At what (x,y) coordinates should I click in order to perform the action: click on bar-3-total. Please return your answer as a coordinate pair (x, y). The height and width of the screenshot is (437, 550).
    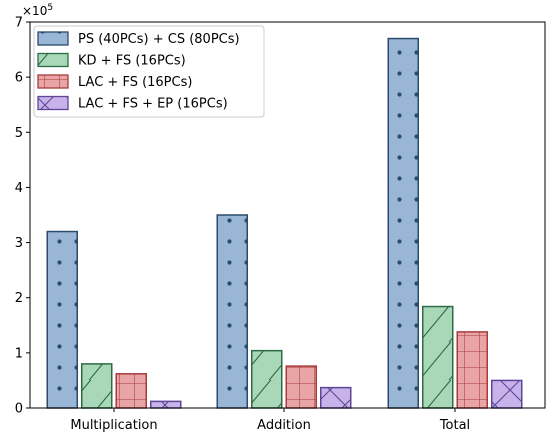
    Looking at the image, I should click on (472, 370).